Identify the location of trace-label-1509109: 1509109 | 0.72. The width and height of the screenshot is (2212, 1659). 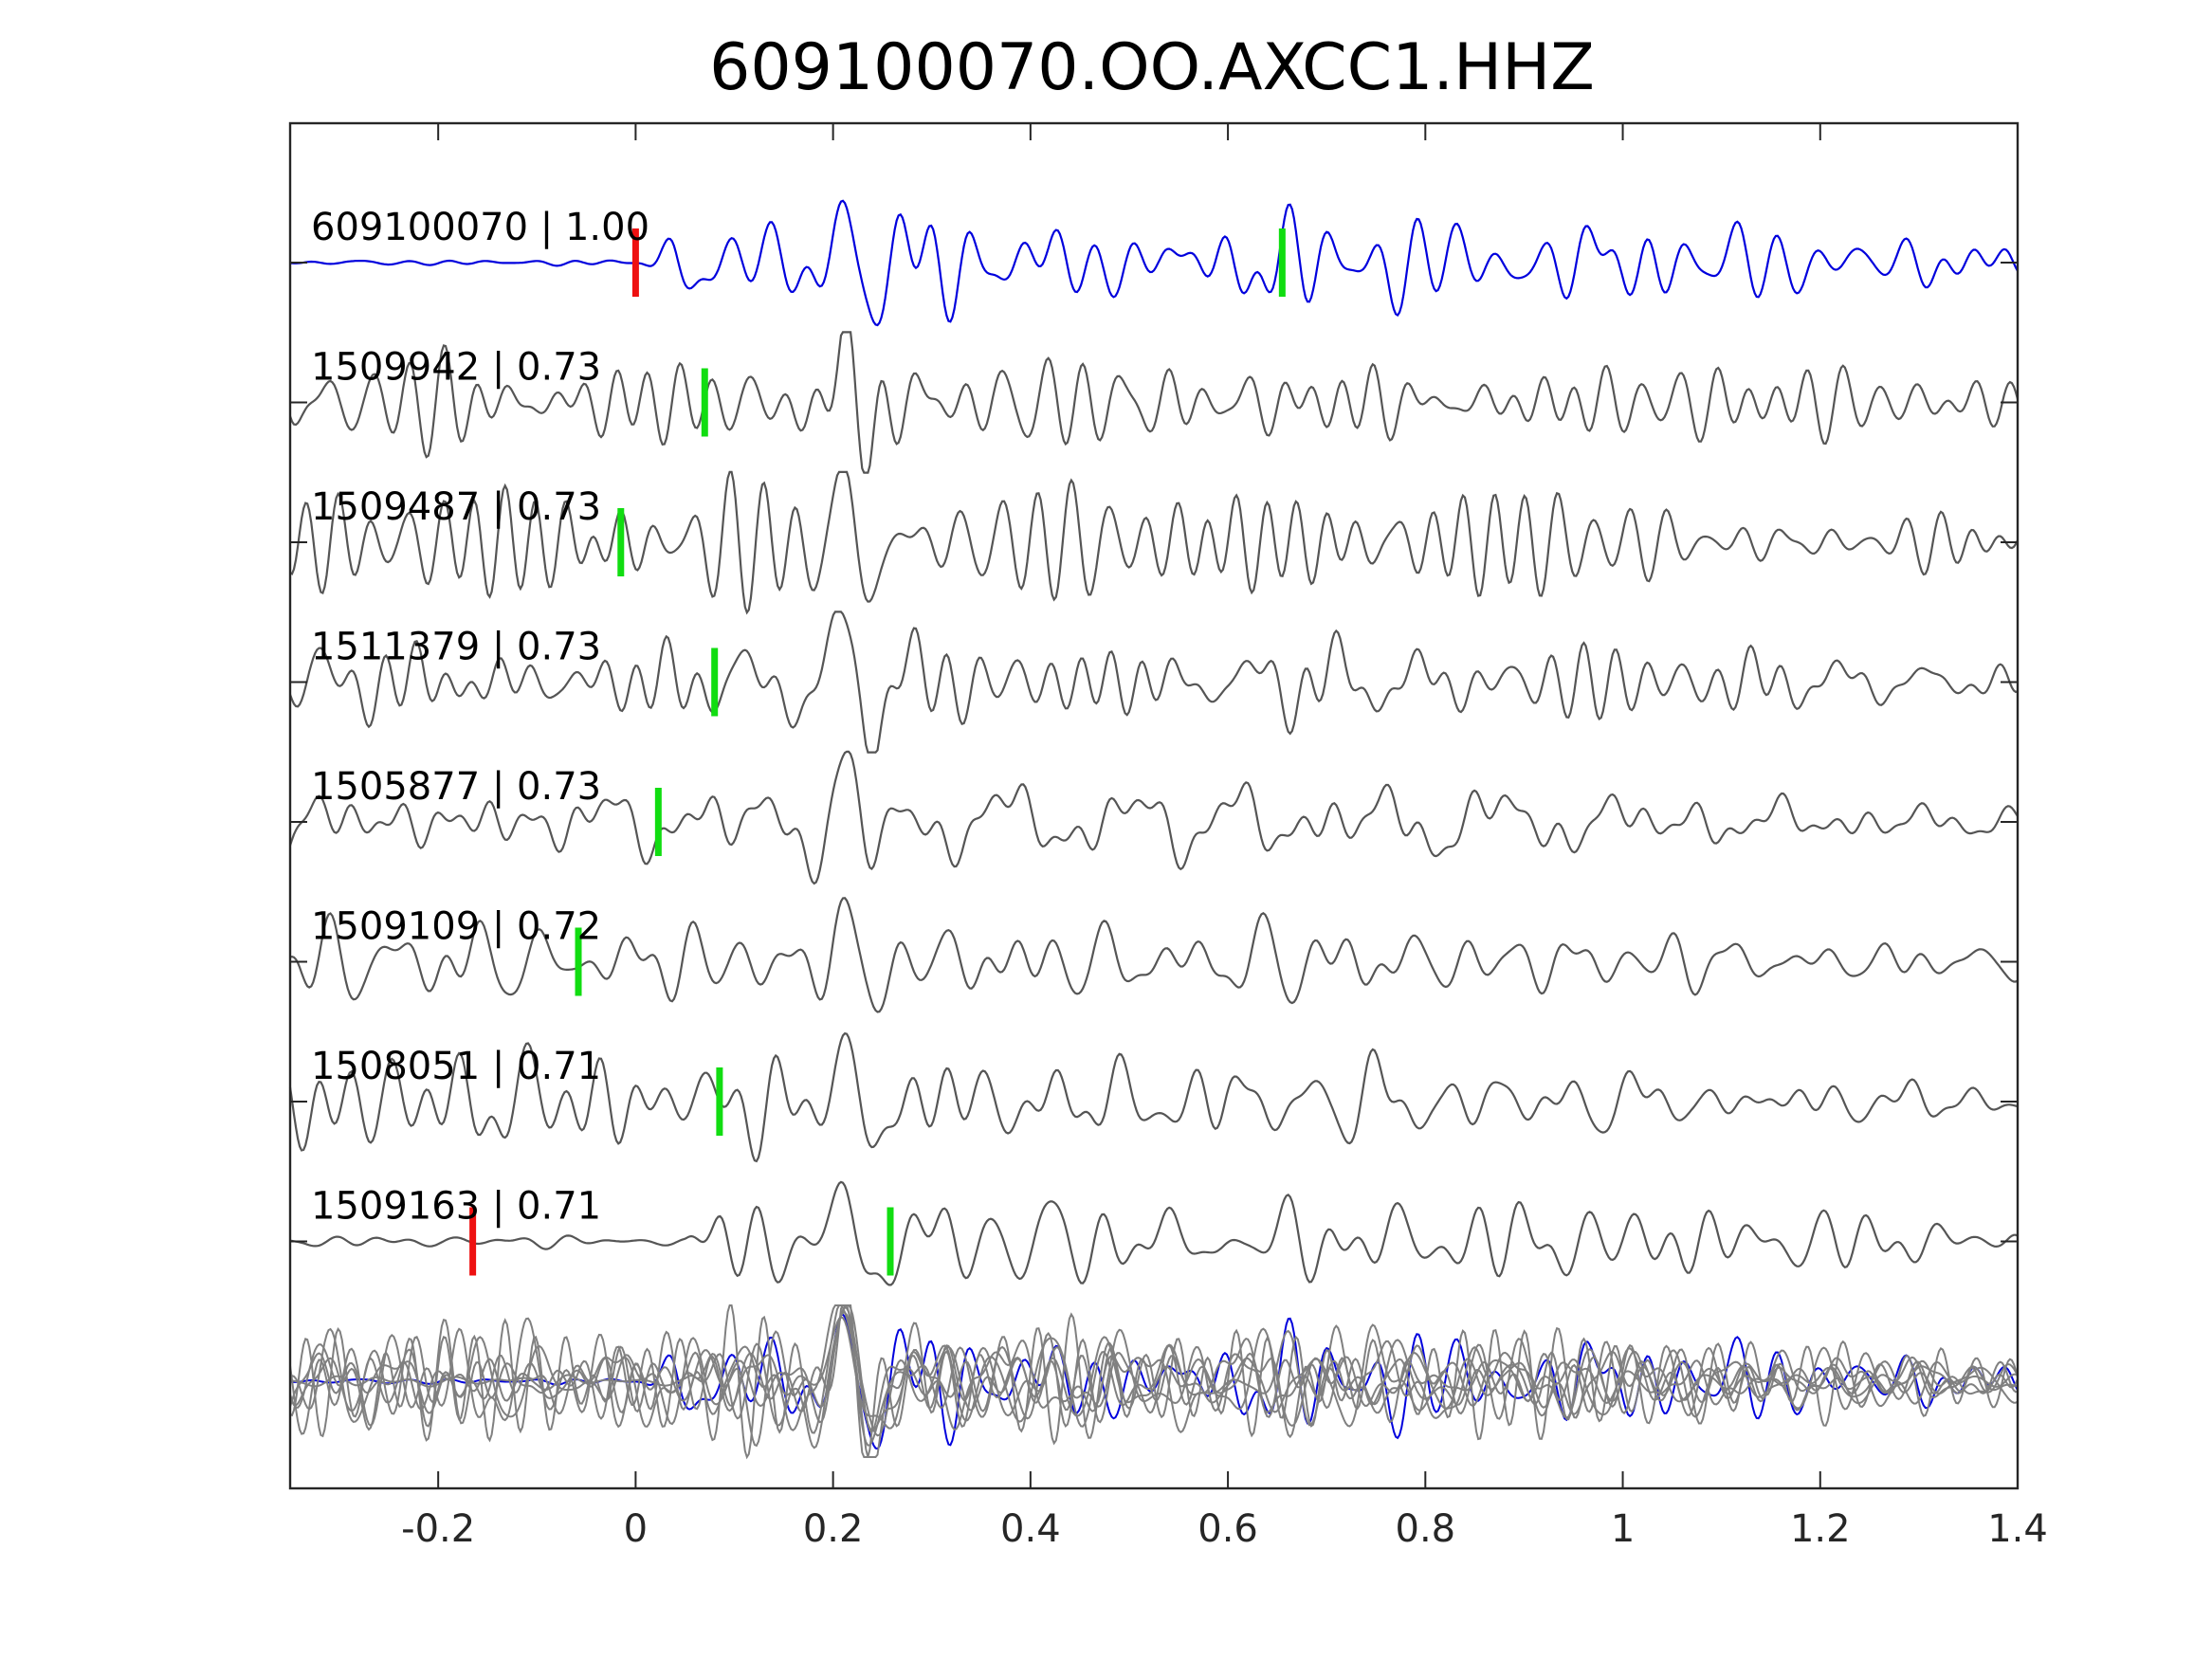
(456, 927).